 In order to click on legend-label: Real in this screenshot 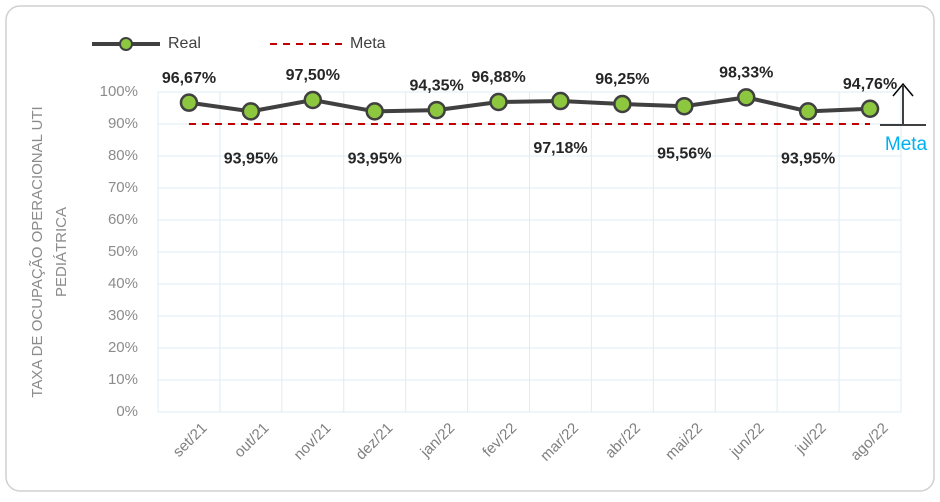, I will do `click(184, 43)`.